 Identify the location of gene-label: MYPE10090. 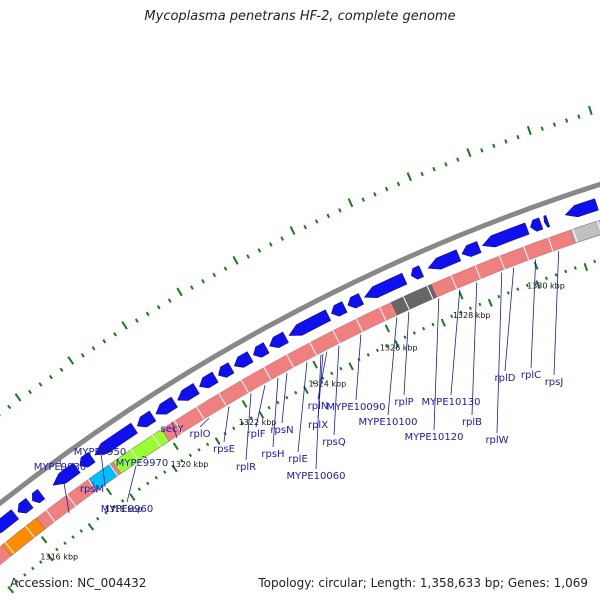
(356, 407).